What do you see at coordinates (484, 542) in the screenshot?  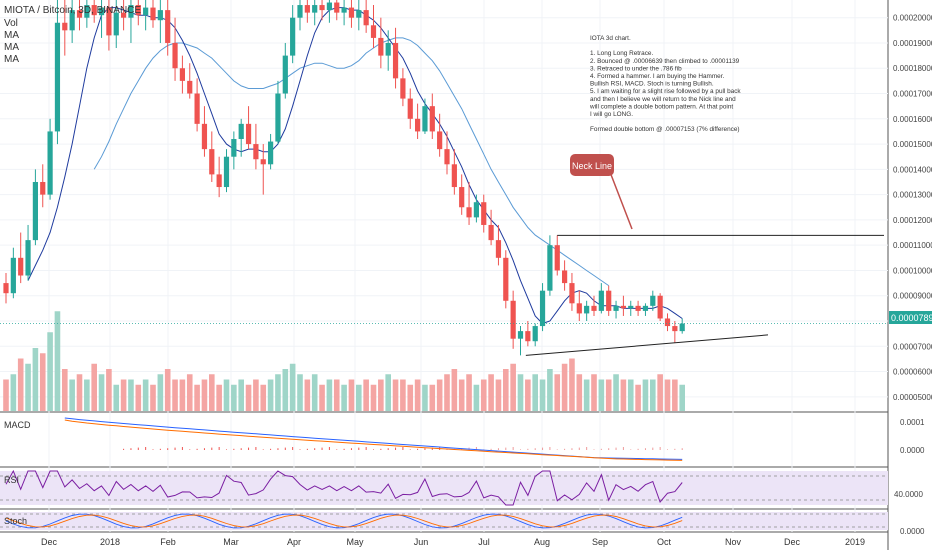 I see `time-tick-label: Jul` at bounding box center [484, 542].